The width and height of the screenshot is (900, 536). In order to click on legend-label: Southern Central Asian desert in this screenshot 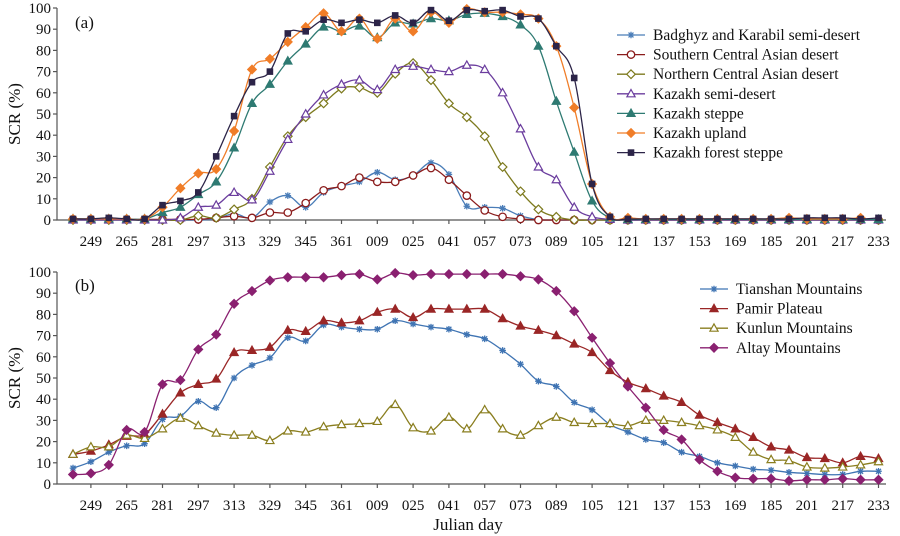, I will do `click(746, 55)`.